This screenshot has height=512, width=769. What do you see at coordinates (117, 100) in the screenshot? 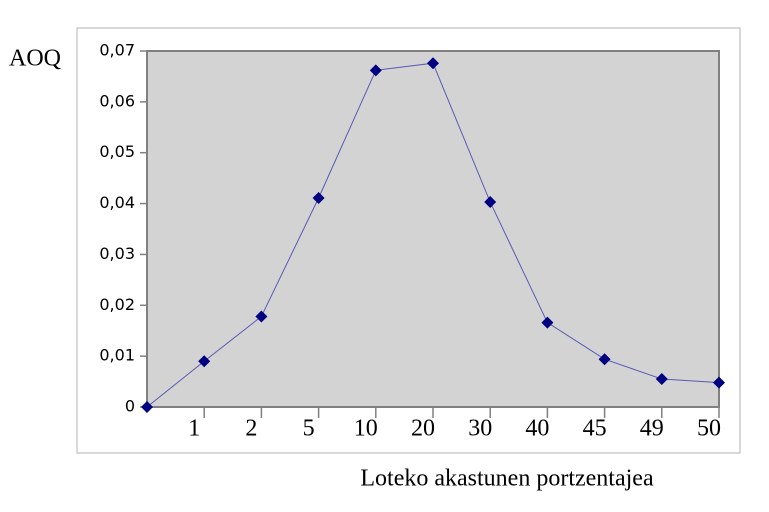
I see `y-tick-label: 0,06` at bounding box center [117, 100].